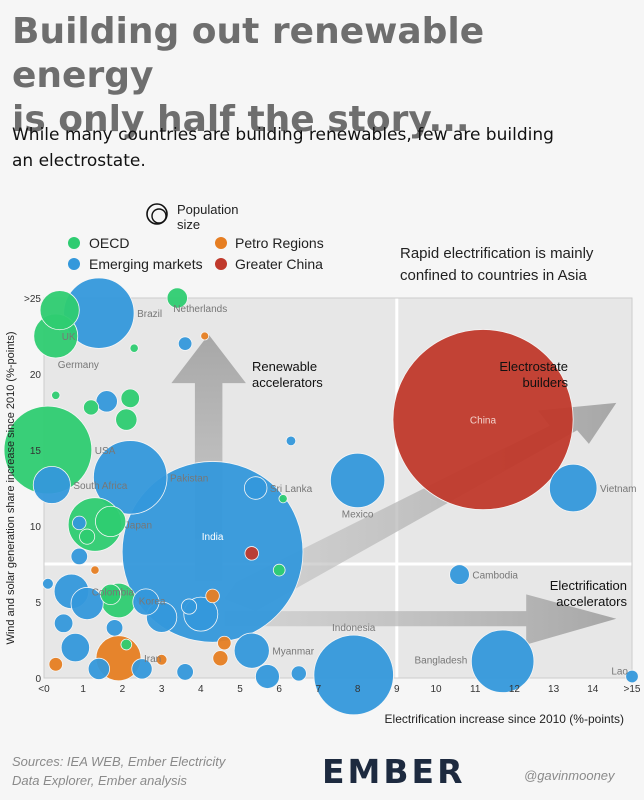 This screenshot has height=800, width=644. What do you see at coordinates (44, 689) in the screenshot?
I see `x-tick-0: <0` at bounding box center [44, 689].